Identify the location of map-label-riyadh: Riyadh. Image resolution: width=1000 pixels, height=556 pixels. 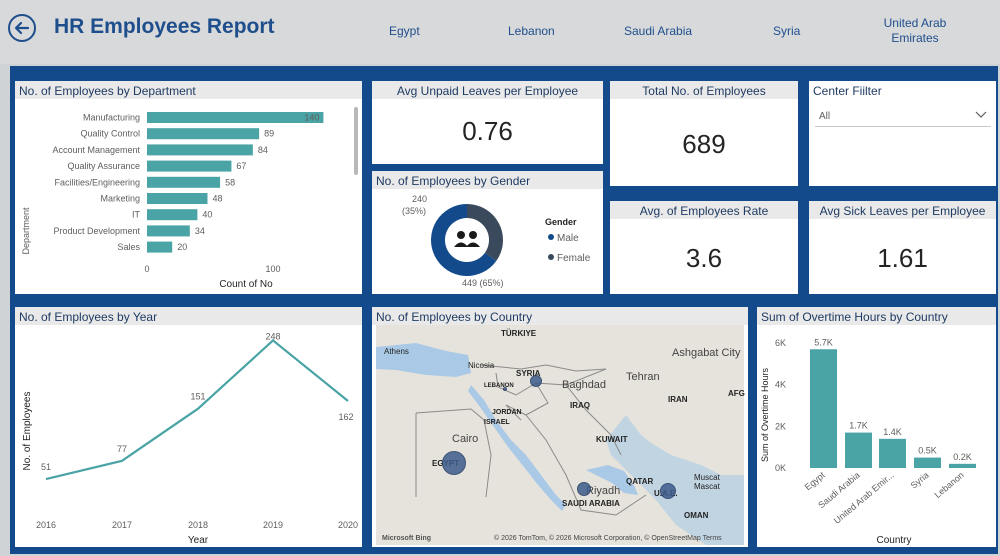
(603, 491).